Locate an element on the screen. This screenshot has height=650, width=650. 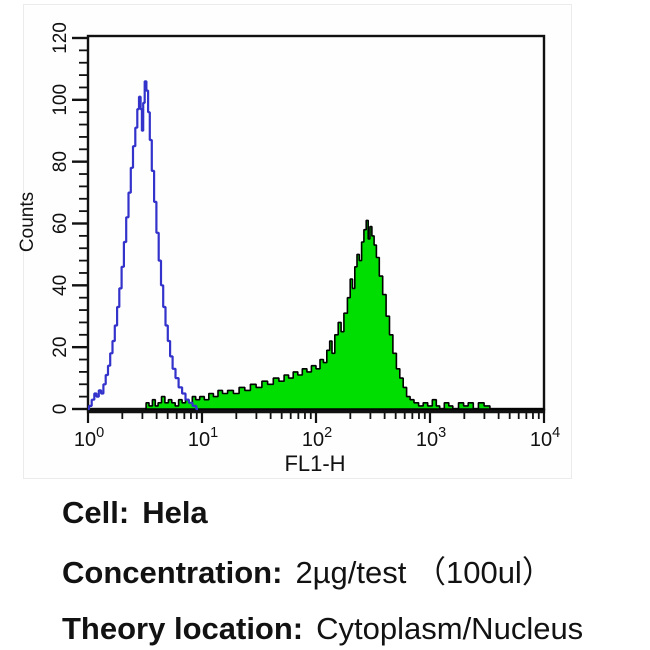
y-tick-label: 0 is located at coordinates (60, 409).